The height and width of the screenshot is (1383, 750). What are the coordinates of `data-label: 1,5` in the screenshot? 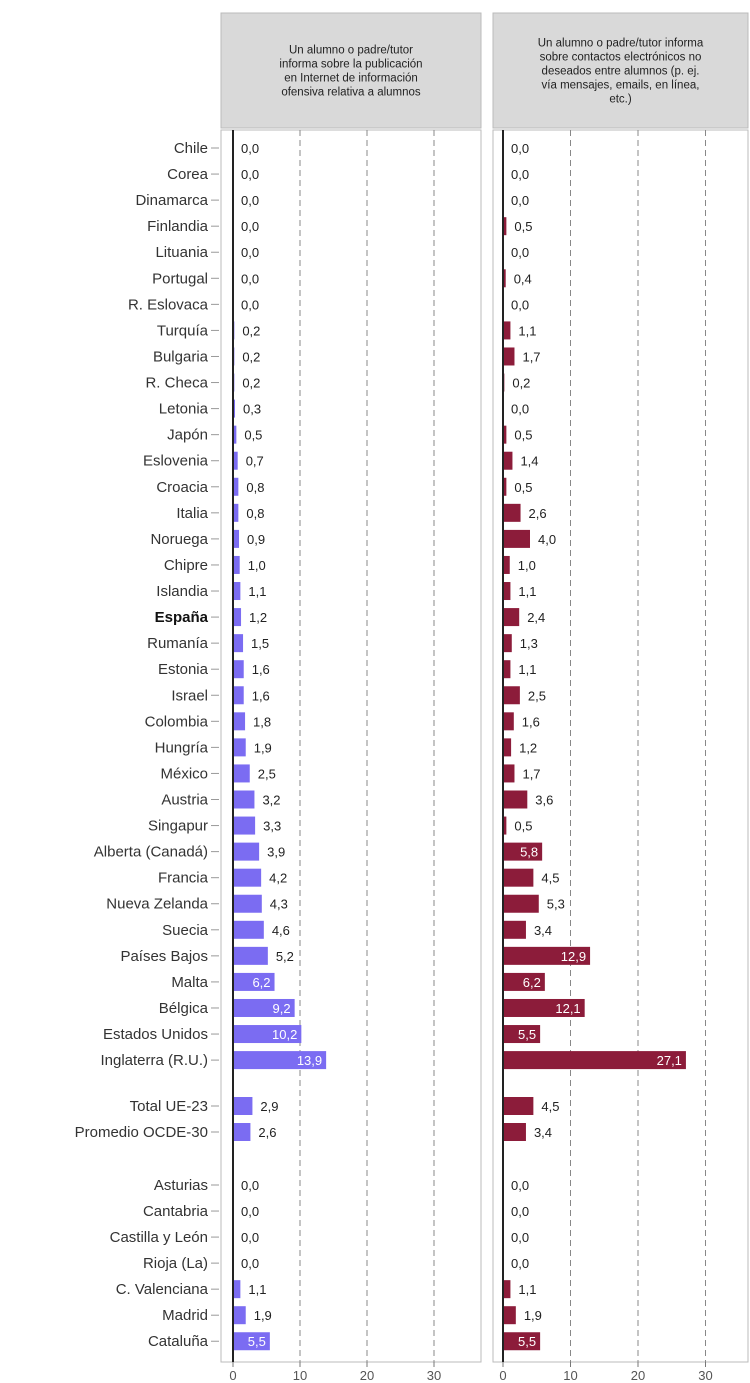 It's located at (260, 643).